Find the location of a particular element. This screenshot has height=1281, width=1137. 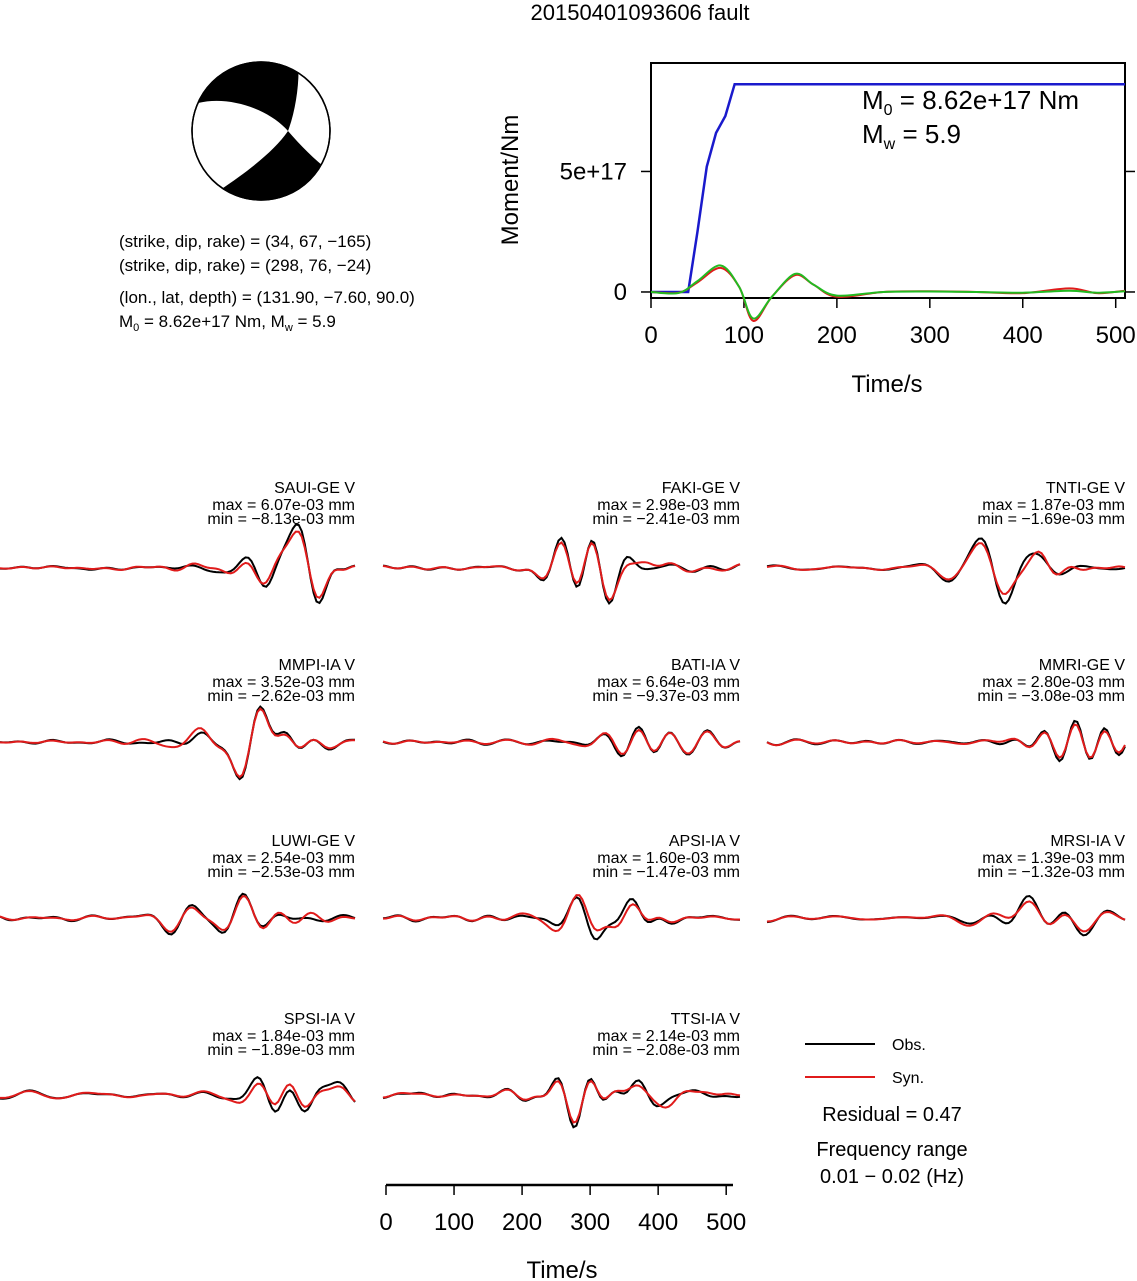

moment-ytick-label: 0 is located at coordinates (620, 292).